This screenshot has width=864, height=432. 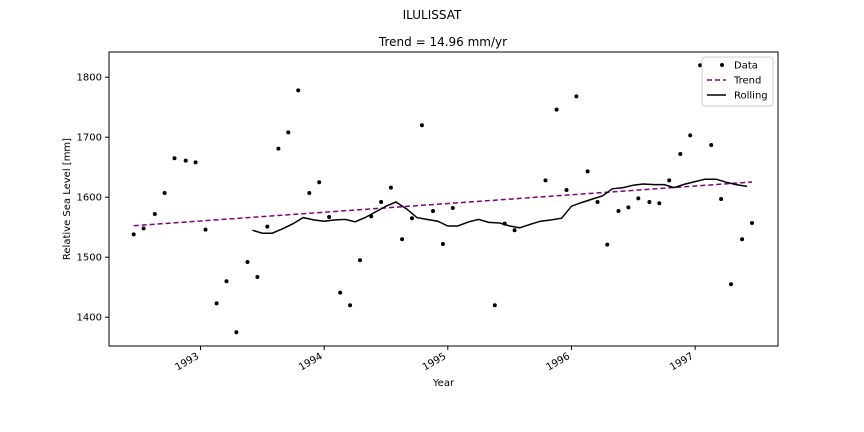 I want to click on y-axis-label: Relative Sea Level [mm], so click(x=67, y=199).